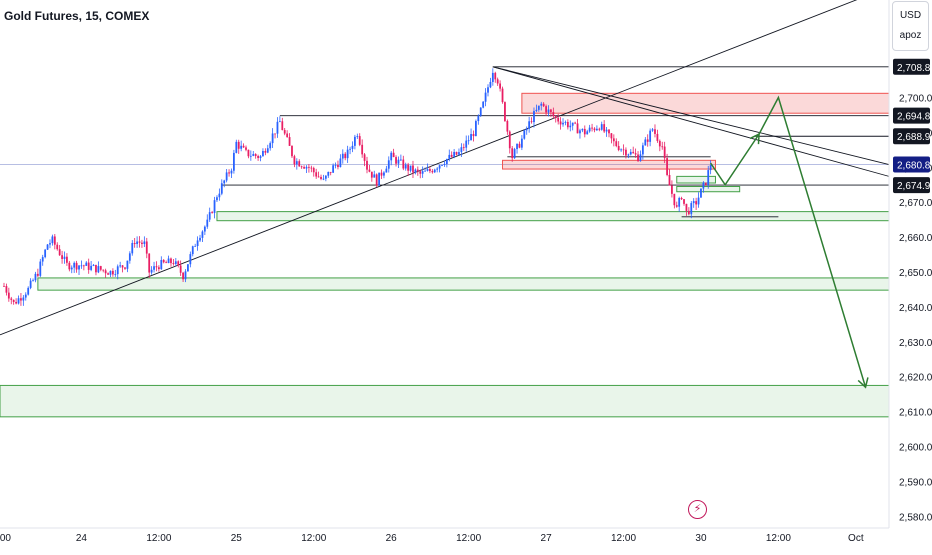 The height and width of the screenshot is (555, 932). Describe the element at coordinates (468, 538) in the screenshot. I see `x-tick-label: 12:00` at that location.